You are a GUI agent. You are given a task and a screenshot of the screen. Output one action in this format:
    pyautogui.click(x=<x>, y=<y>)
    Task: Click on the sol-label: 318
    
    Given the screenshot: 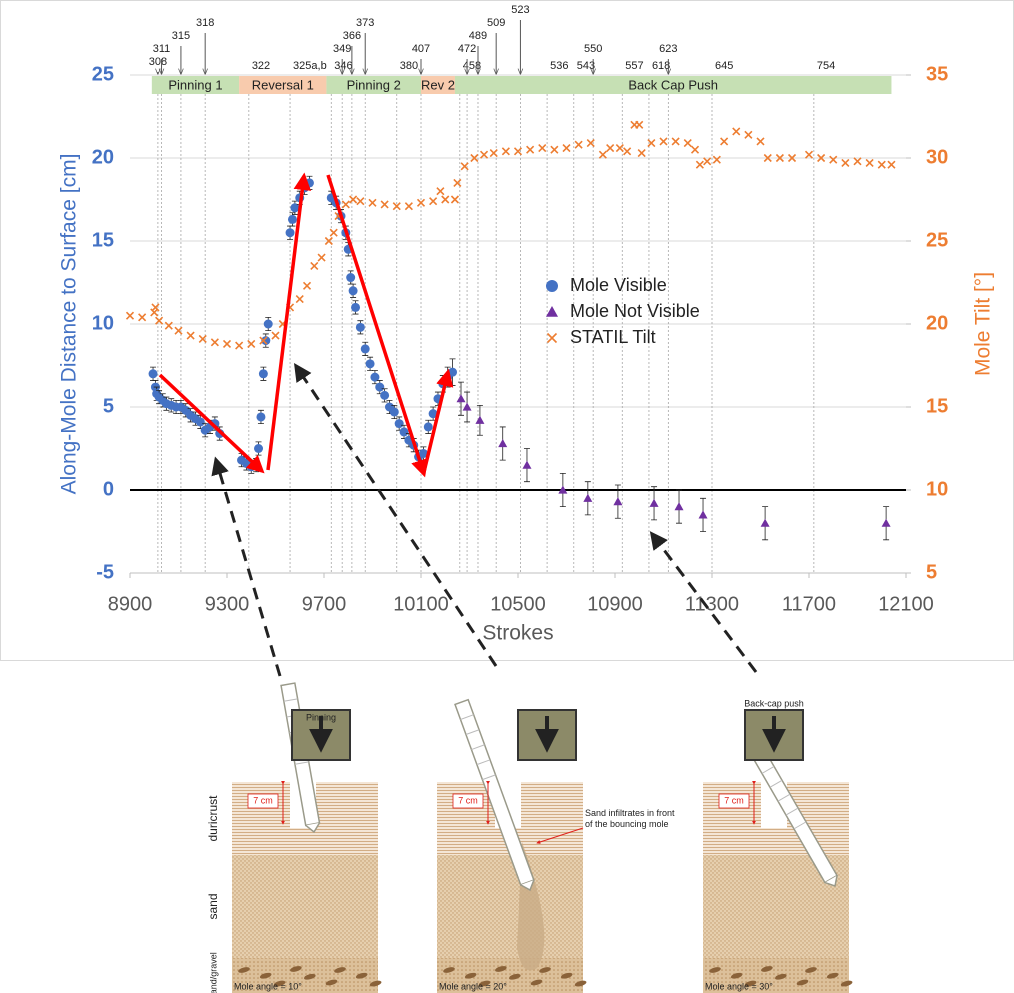 What is the action you would take?
    pyautogui.click(x=205, y=23)
    